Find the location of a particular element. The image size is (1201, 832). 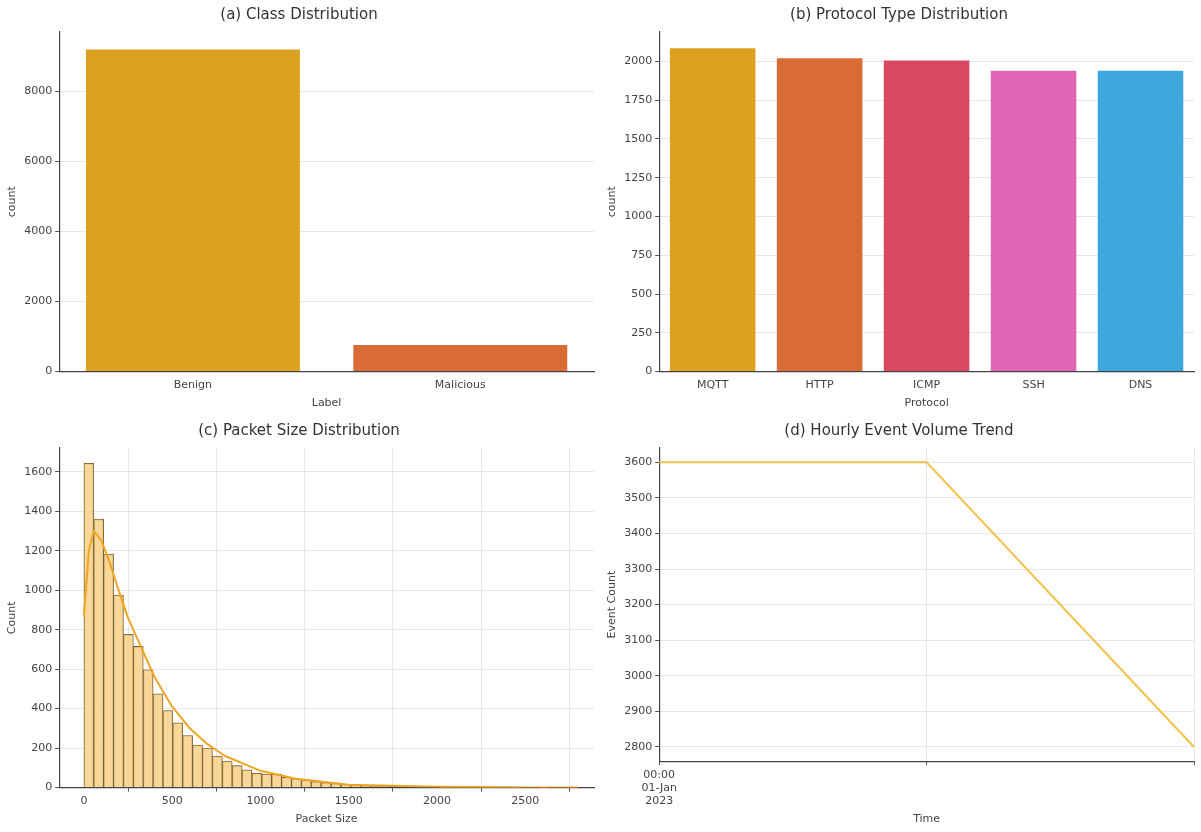

x-tick-label: HTTP is located at coordinates (820, 385).